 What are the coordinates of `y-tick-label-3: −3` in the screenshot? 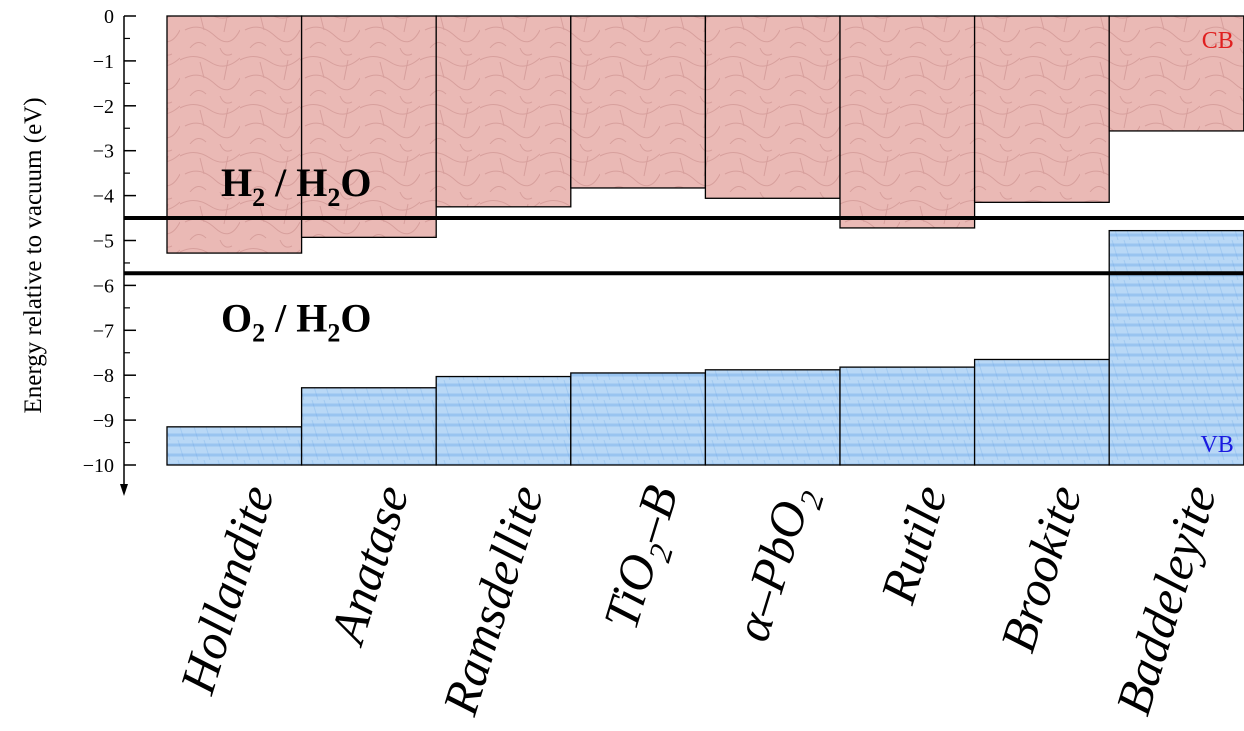 It's located at (103, 152).